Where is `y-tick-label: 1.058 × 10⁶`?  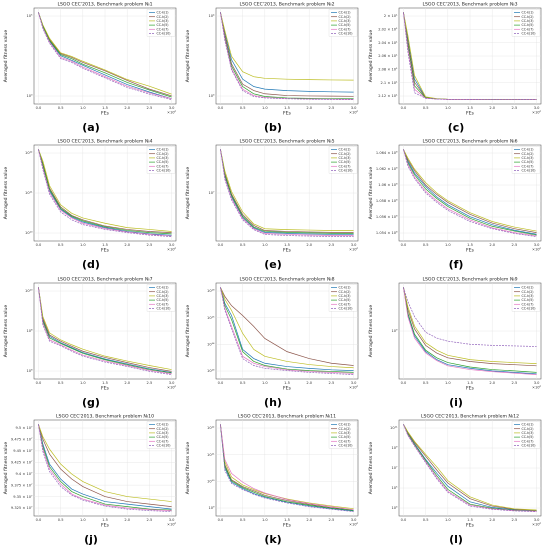
y-tick-label: 1.058 × 10⁶ is located at coordinates (387, 201).